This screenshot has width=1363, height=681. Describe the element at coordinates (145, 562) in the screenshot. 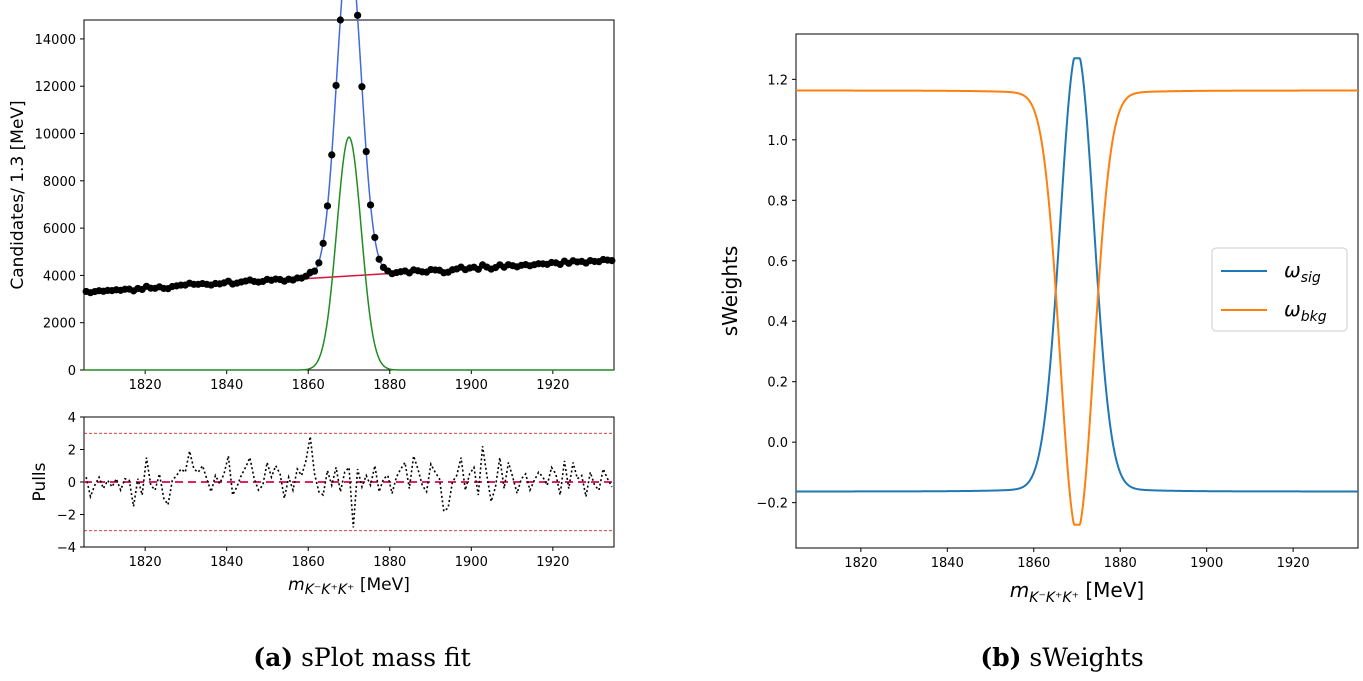

I see `pulls-x-tick-label: 1820` at that location.